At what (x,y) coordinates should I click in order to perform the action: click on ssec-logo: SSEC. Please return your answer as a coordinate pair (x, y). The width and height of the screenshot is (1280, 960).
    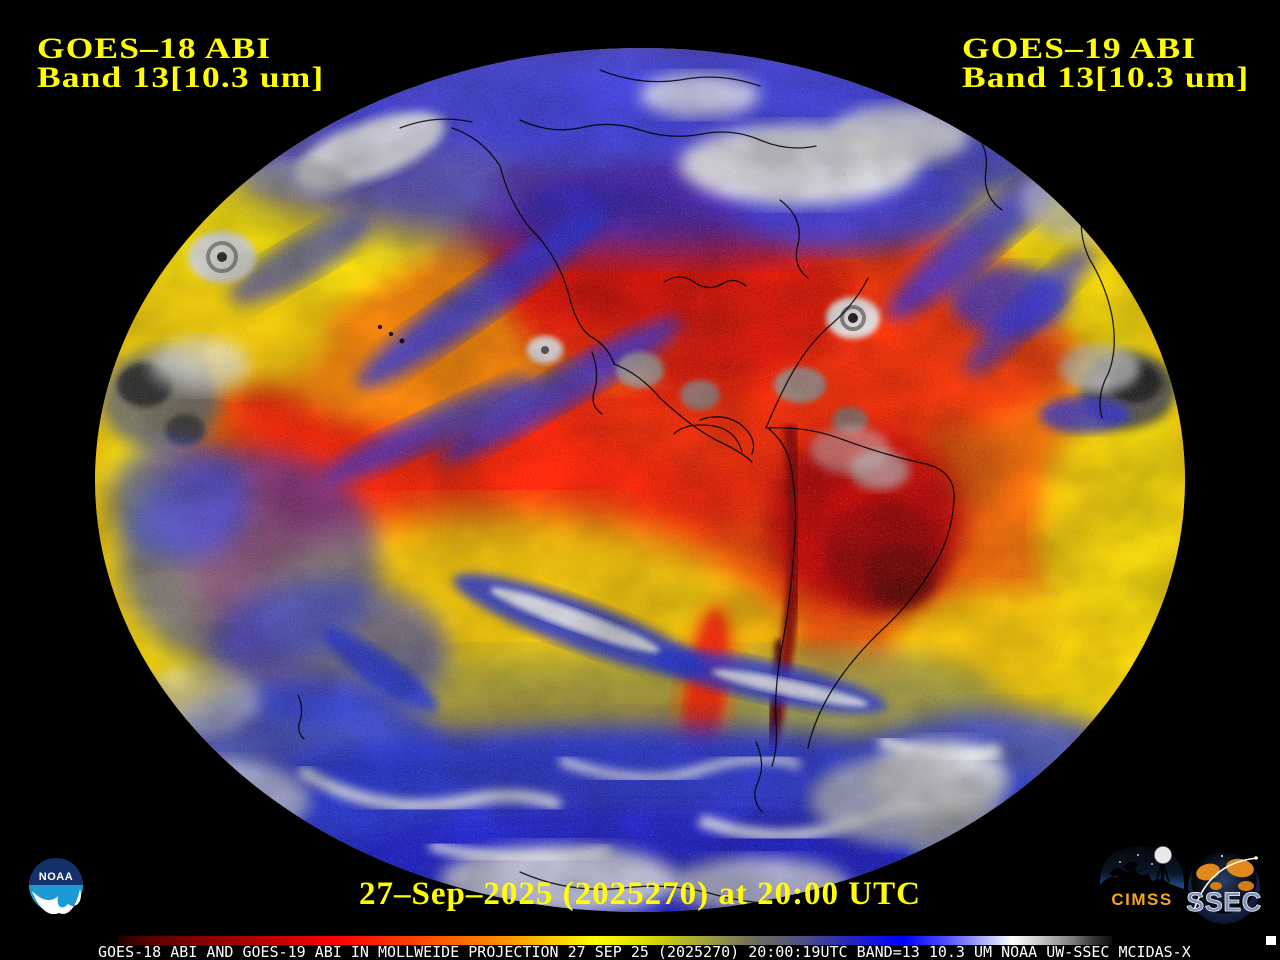
    Looking at the image, I should click on (1224, 888).